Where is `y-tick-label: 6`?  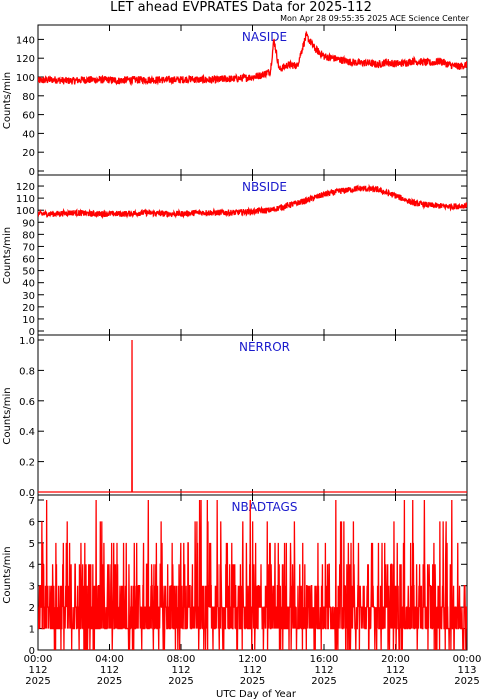
y-tick-label: 6 is located at coordinates (32, 522).